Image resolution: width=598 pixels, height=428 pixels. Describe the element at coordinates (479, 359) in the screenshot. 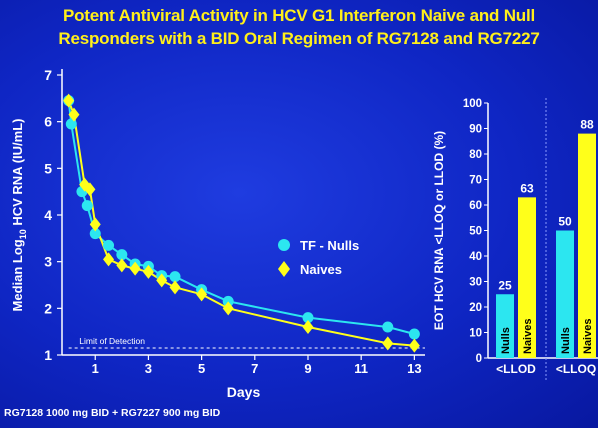

I see `bar-y-tick-label: 0` at that location.